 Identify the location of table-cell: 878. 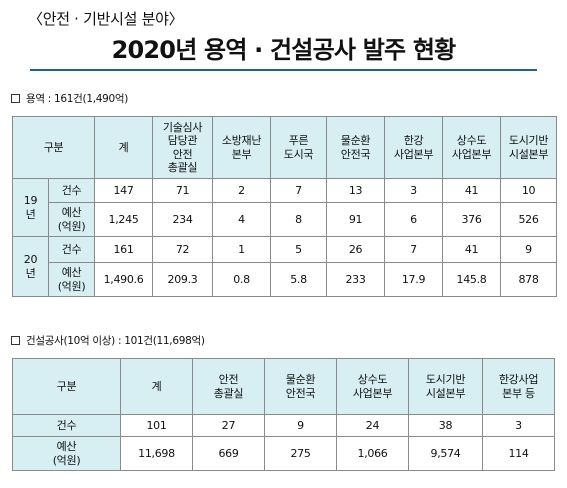
(529, 279).